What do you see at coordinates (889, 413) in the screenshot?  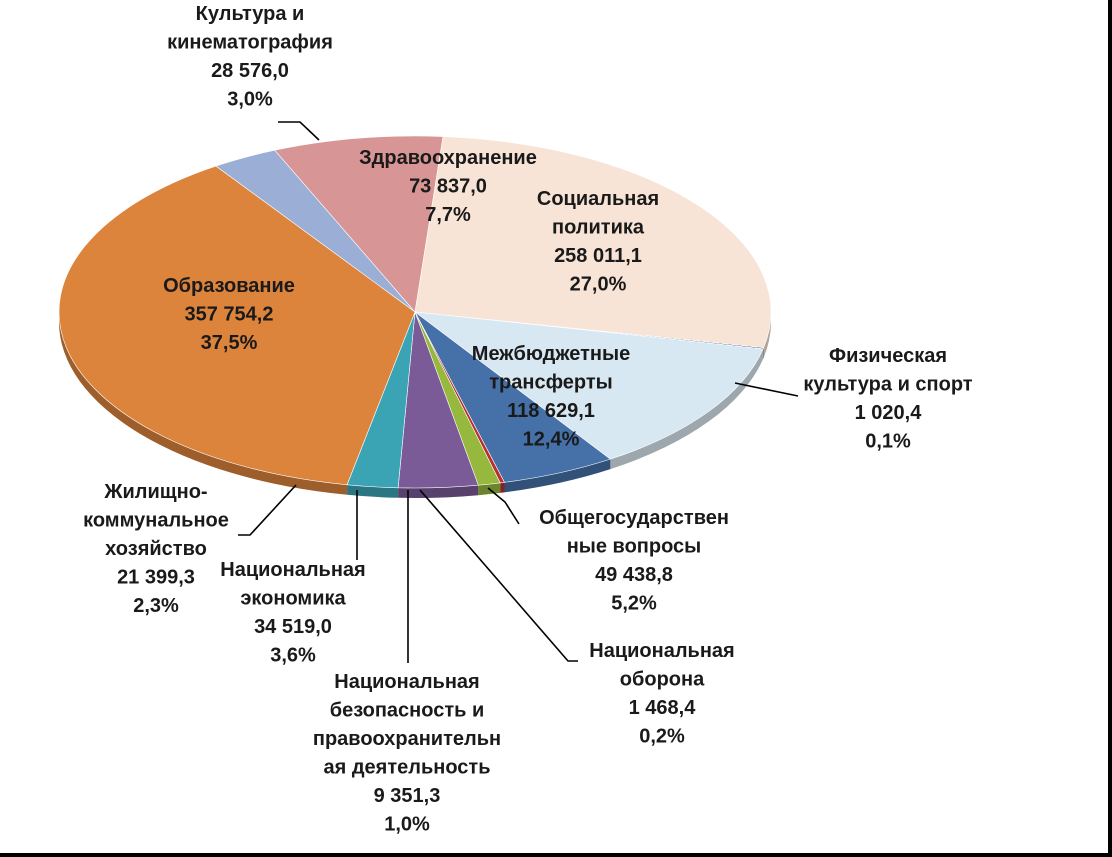 I see `slice-label-value: 1 020,4` at bounding box center [889, 413].